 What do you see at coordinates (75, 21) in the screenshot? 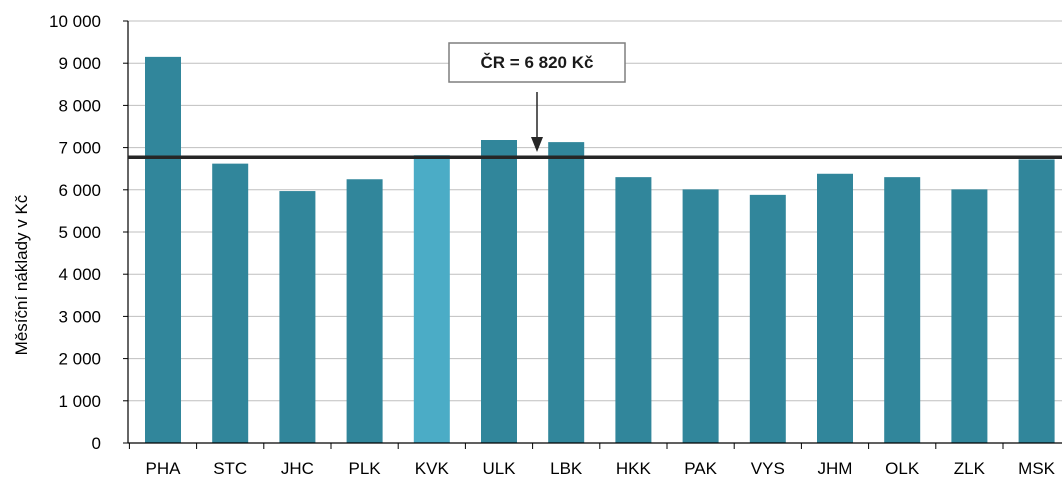
I see `y-tick-label: 10 000` at bounding box center [75, 21].